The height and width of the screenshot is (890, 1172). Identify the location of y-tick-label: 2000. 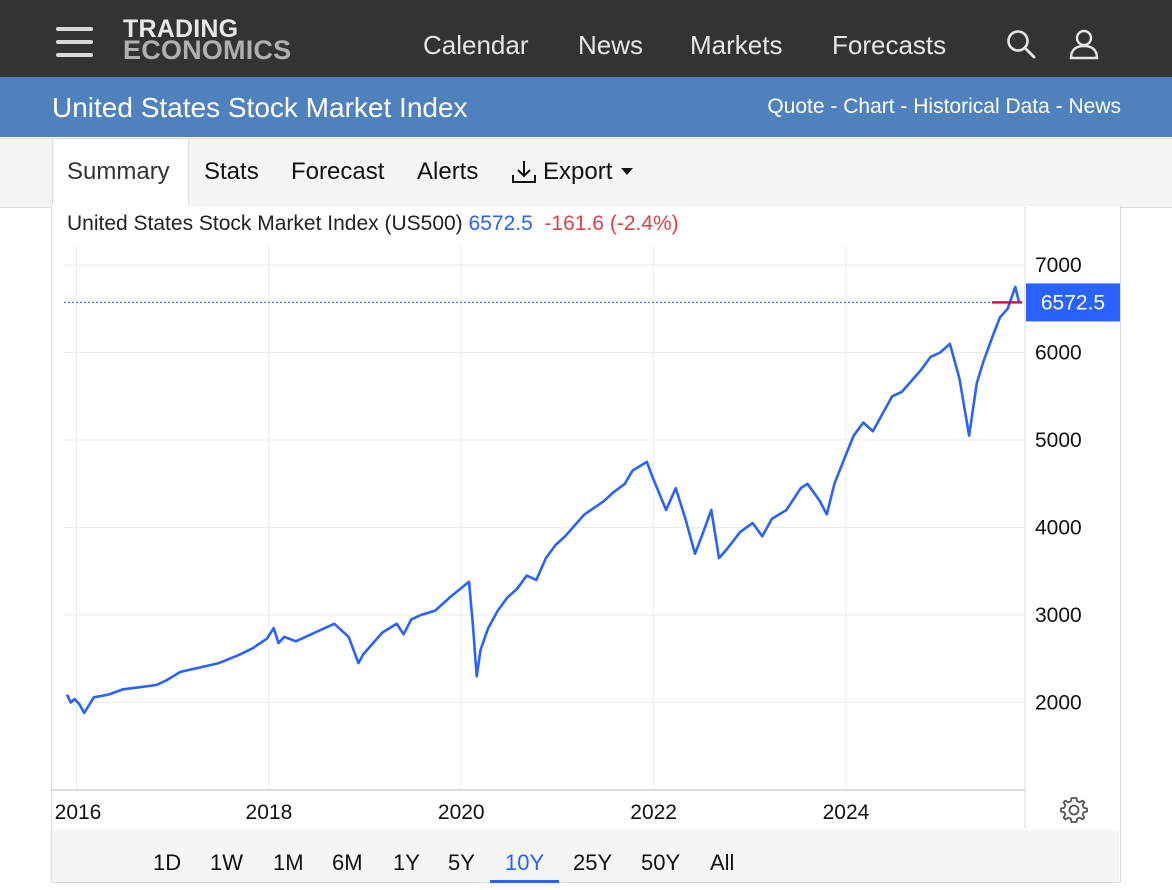
(1058, 703).